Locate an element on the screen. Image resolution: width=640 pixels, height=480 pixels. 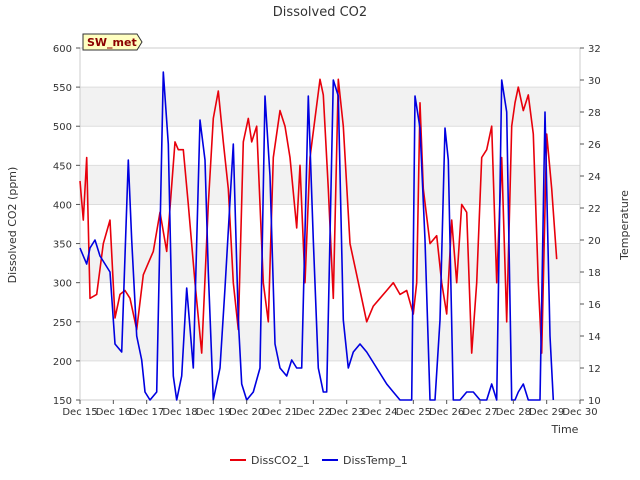
legend-label-disstemp: DissTemp_1 is located at coordinates (375, 460).